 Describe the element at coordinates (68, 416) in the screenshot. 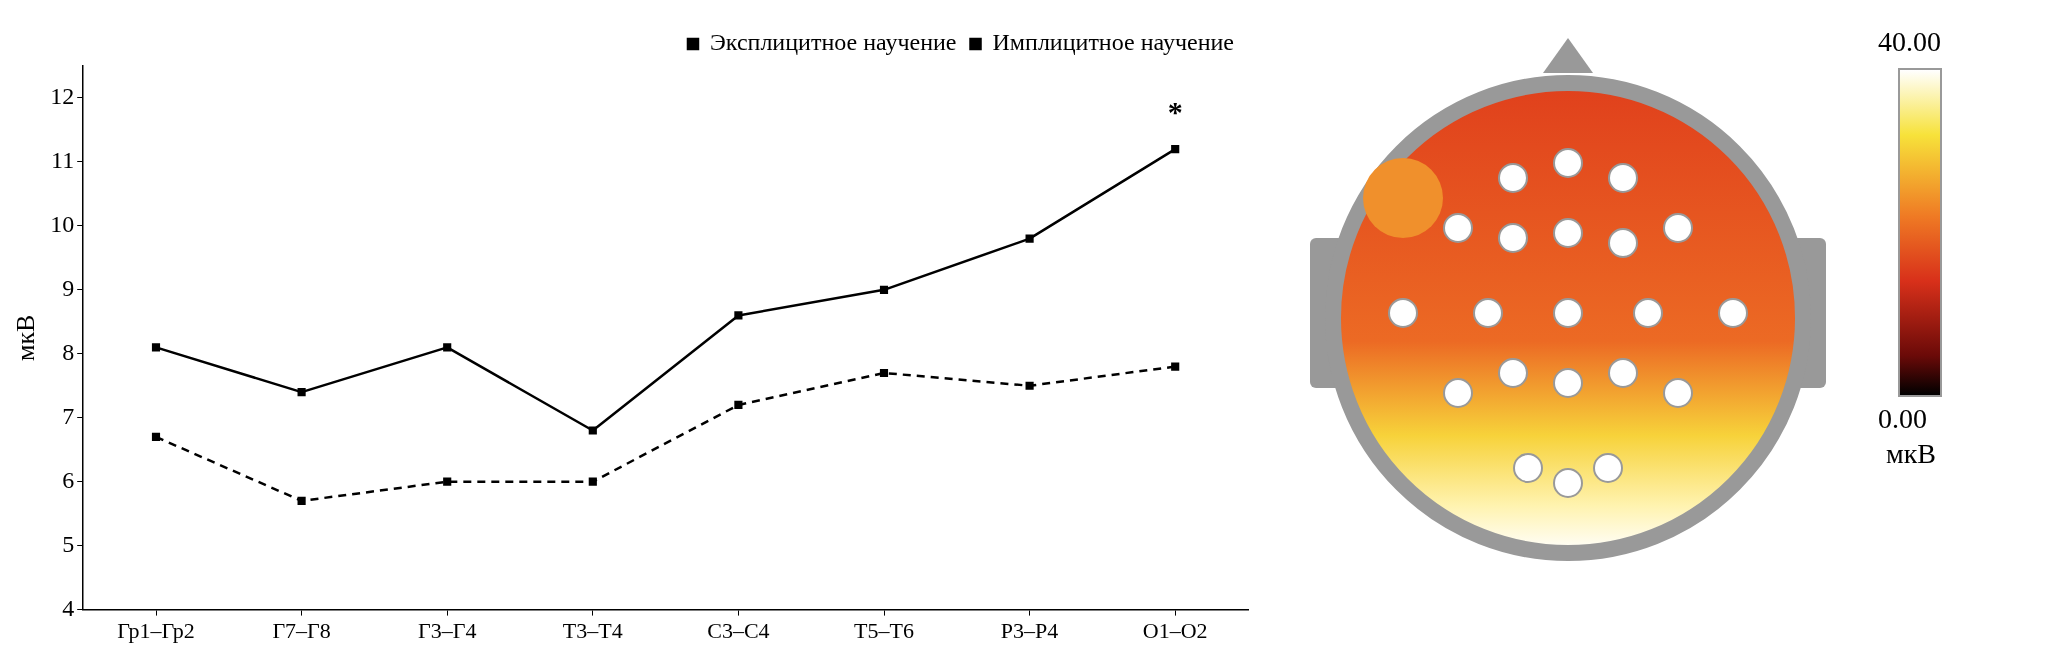

I see `y-tick-label: 7` at that location.